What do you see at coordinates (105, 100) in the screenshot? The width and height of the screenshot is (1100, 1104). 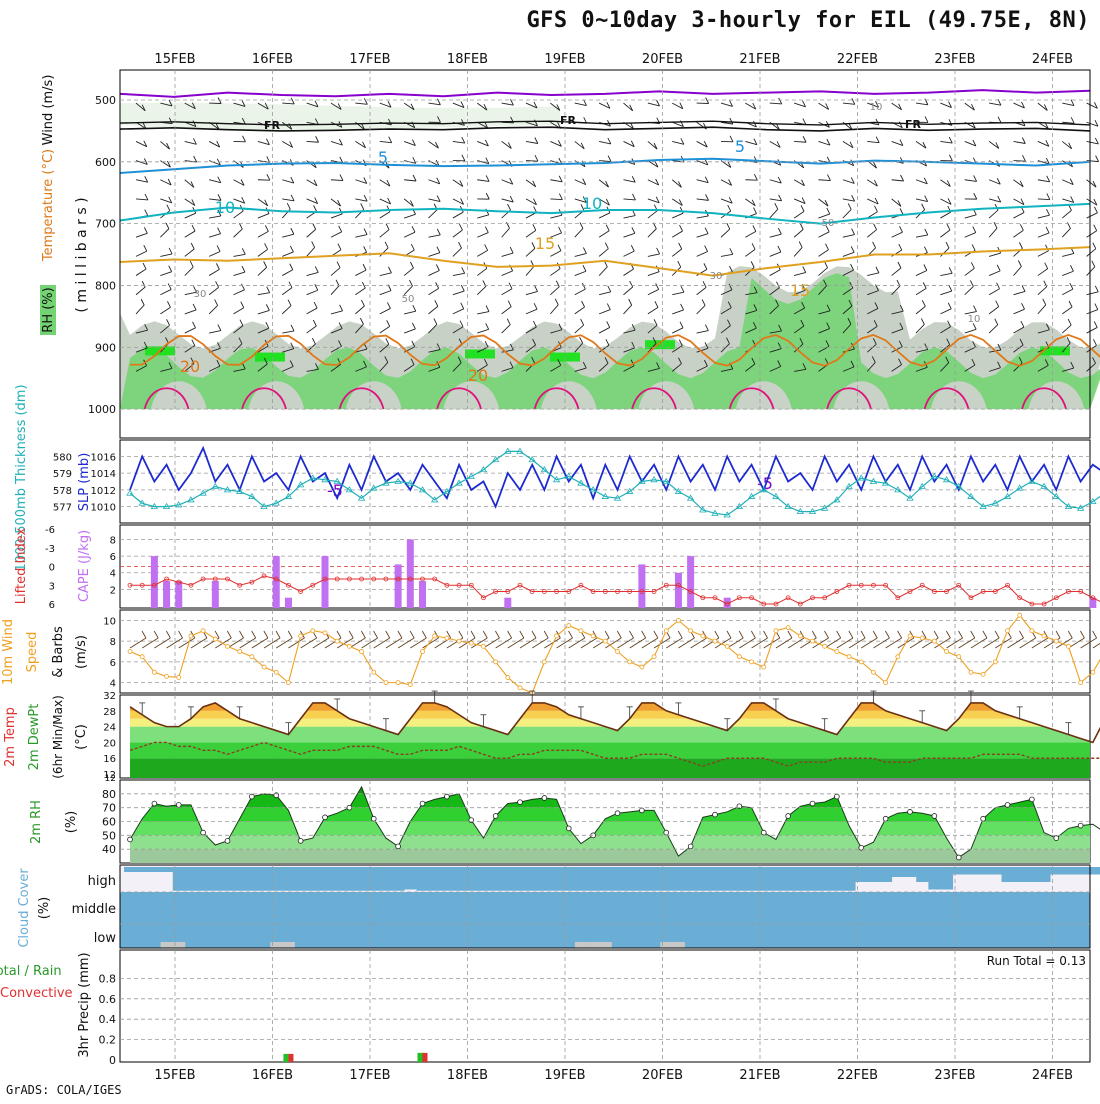 I see `pressure-tick-label: 500` at bounding box center [105, 100].